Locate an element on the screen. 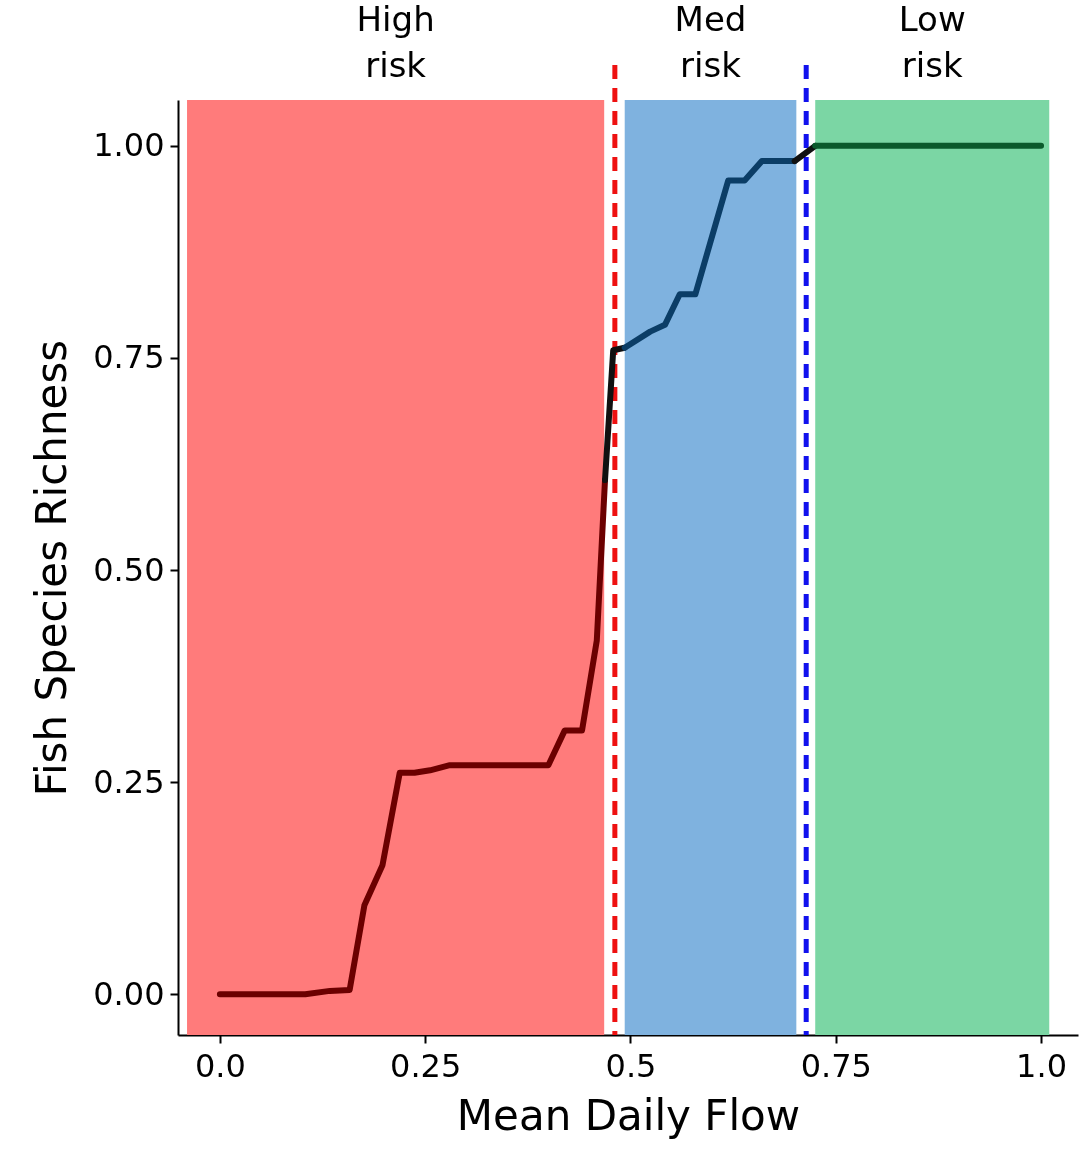 Image resolution: width=1081 pixels, height=1164 pixels. band-label: High risk is located at coordinates (395, 42).